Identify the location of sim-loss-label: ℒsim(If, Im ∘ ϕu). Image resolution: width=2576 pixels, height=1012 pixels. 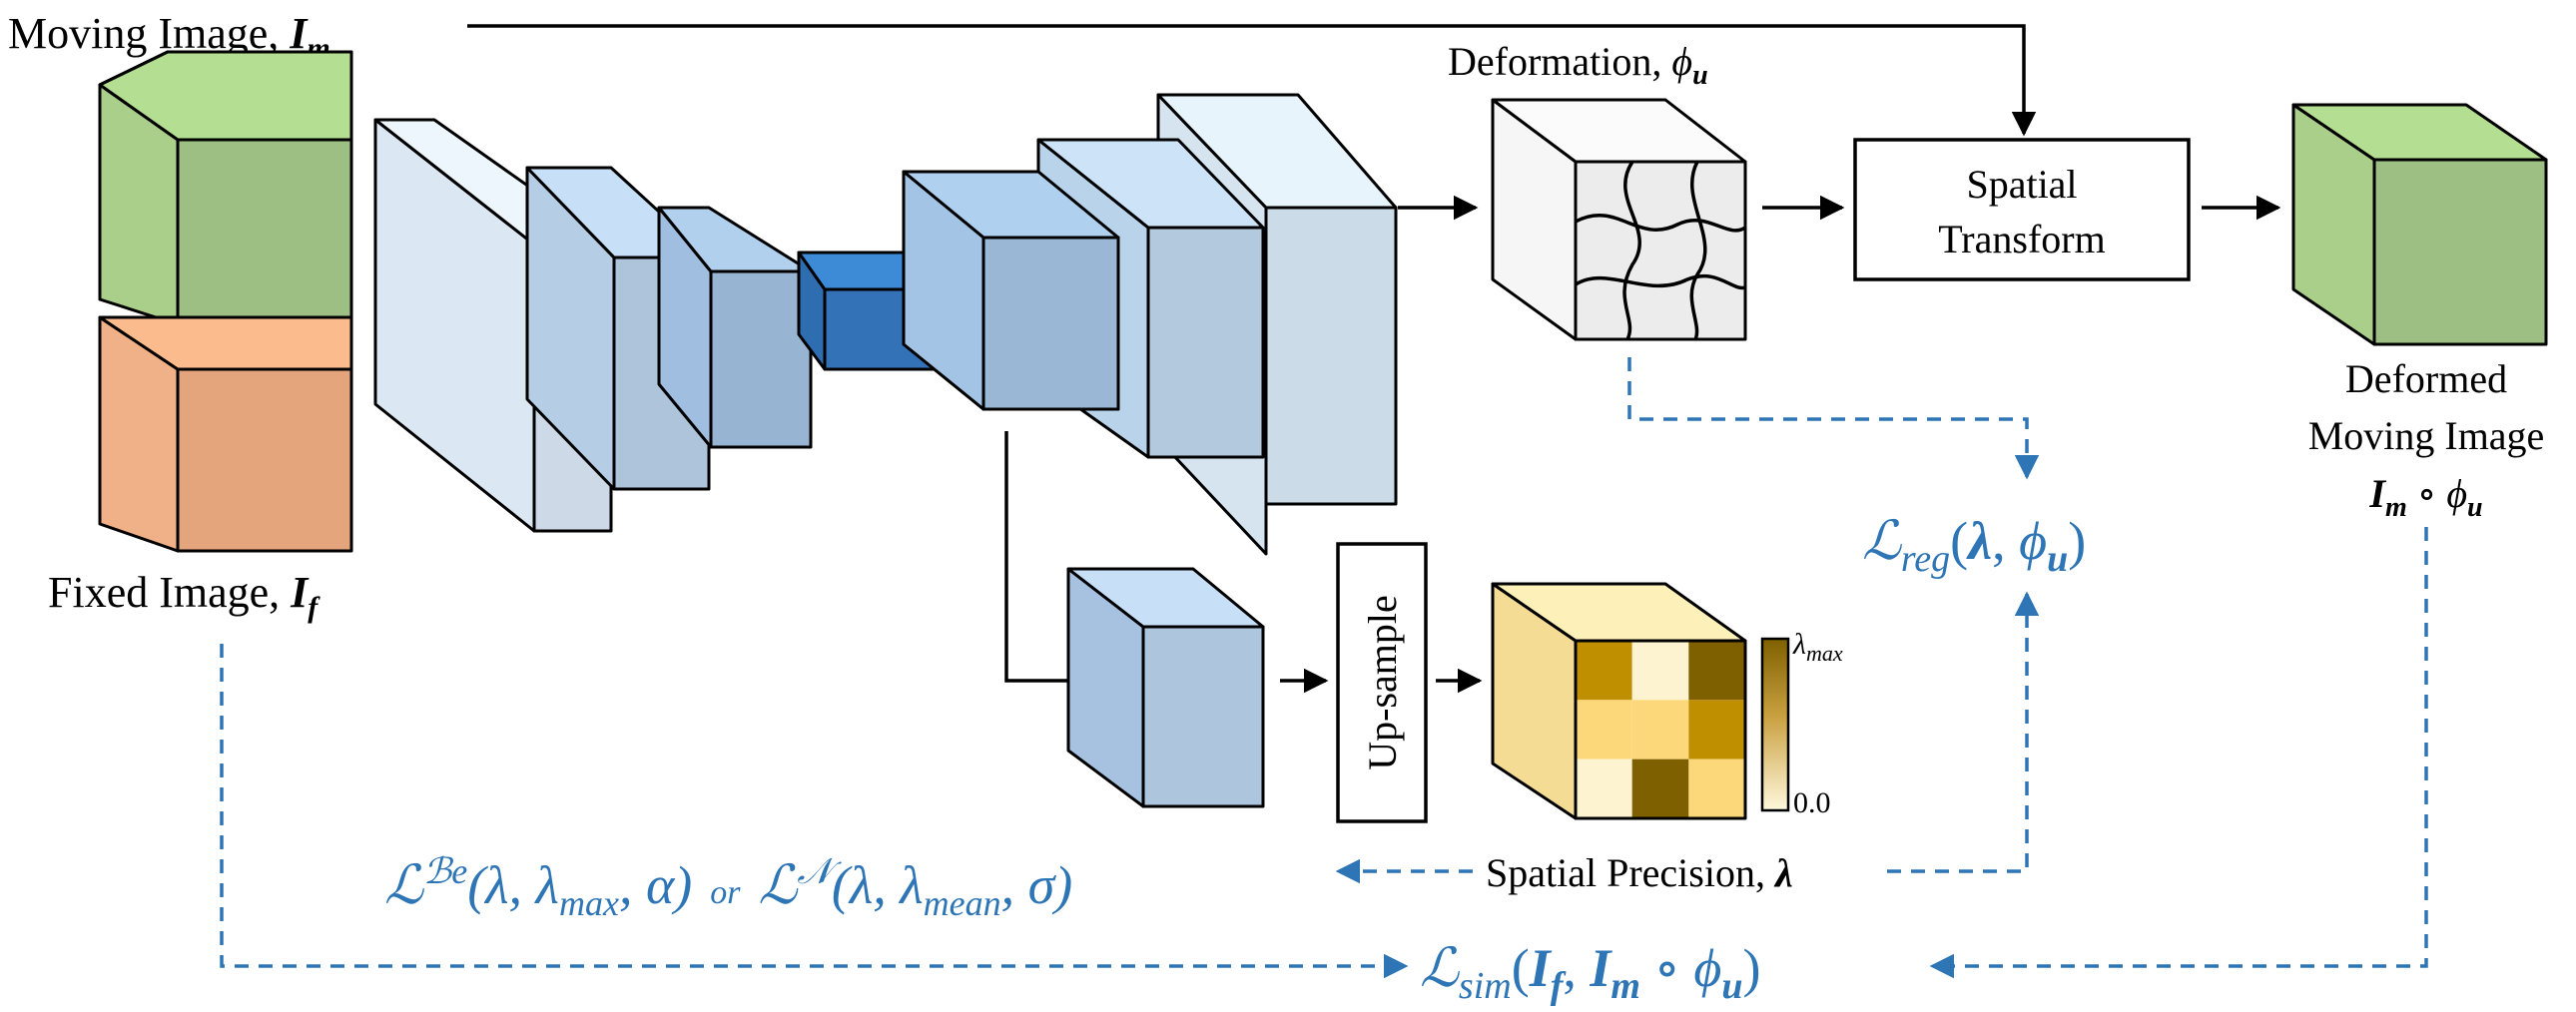
(1590, 972).